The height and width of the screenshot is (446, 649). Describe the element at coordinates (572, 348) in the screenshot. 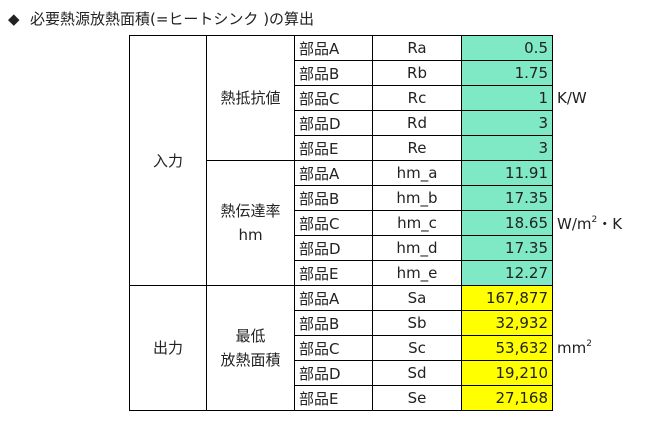

I see `area-unit-prefix: mm` at that location.